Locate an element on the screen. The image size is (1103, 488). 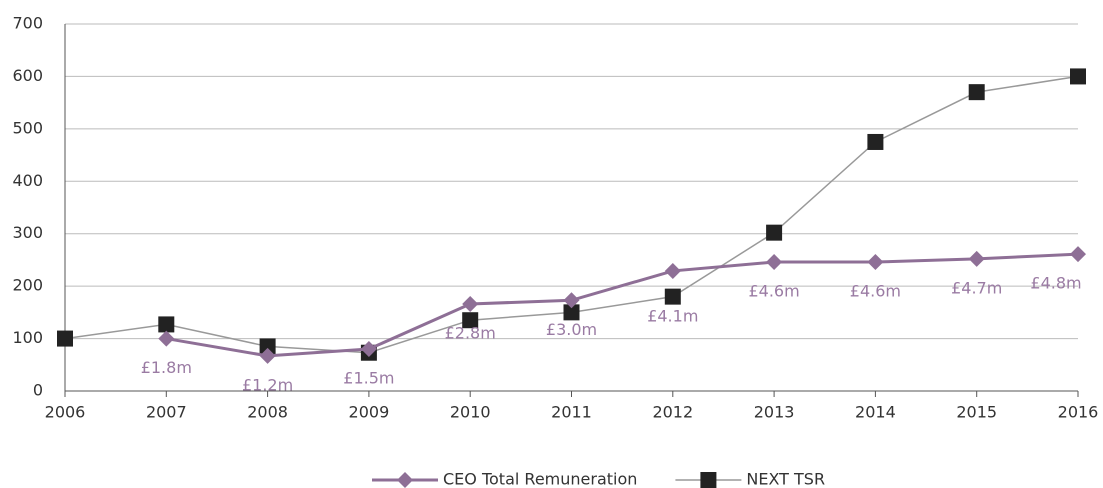
data-label: £4.1m is located at coordinates (672, 315).